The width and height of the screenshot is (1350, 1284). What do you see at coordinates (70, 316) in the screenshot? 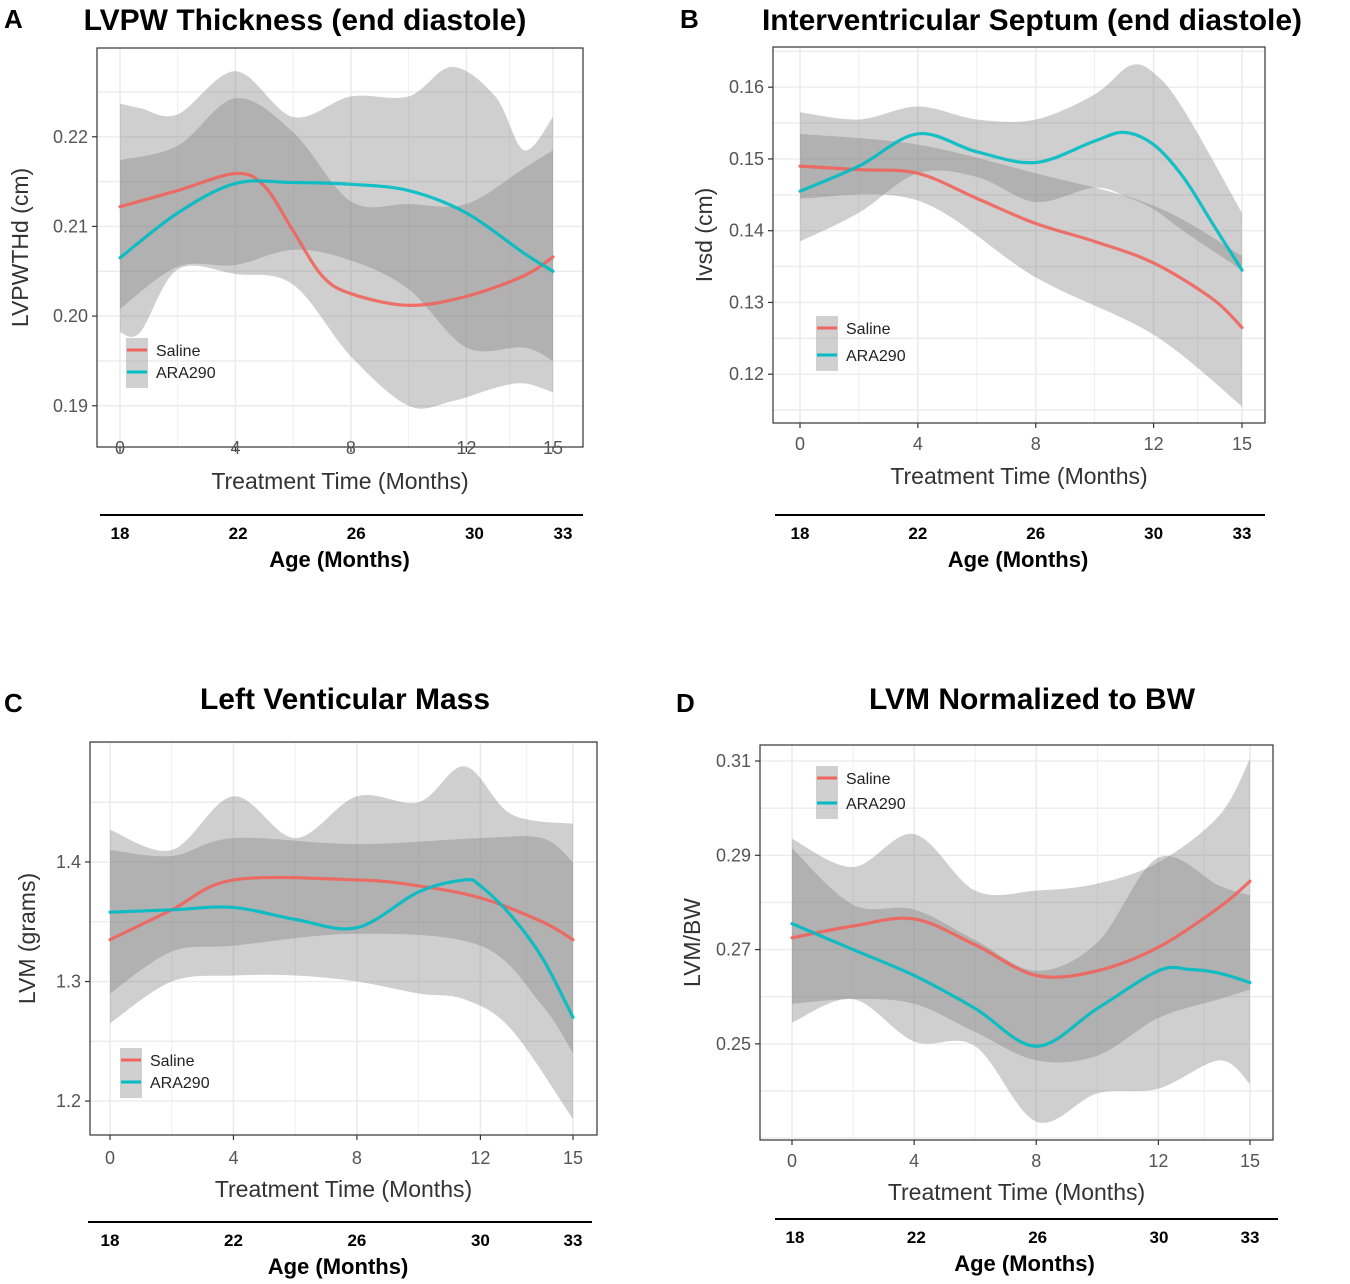
I see `y-tick-label: 0.20` at bounding box center [70, 316].